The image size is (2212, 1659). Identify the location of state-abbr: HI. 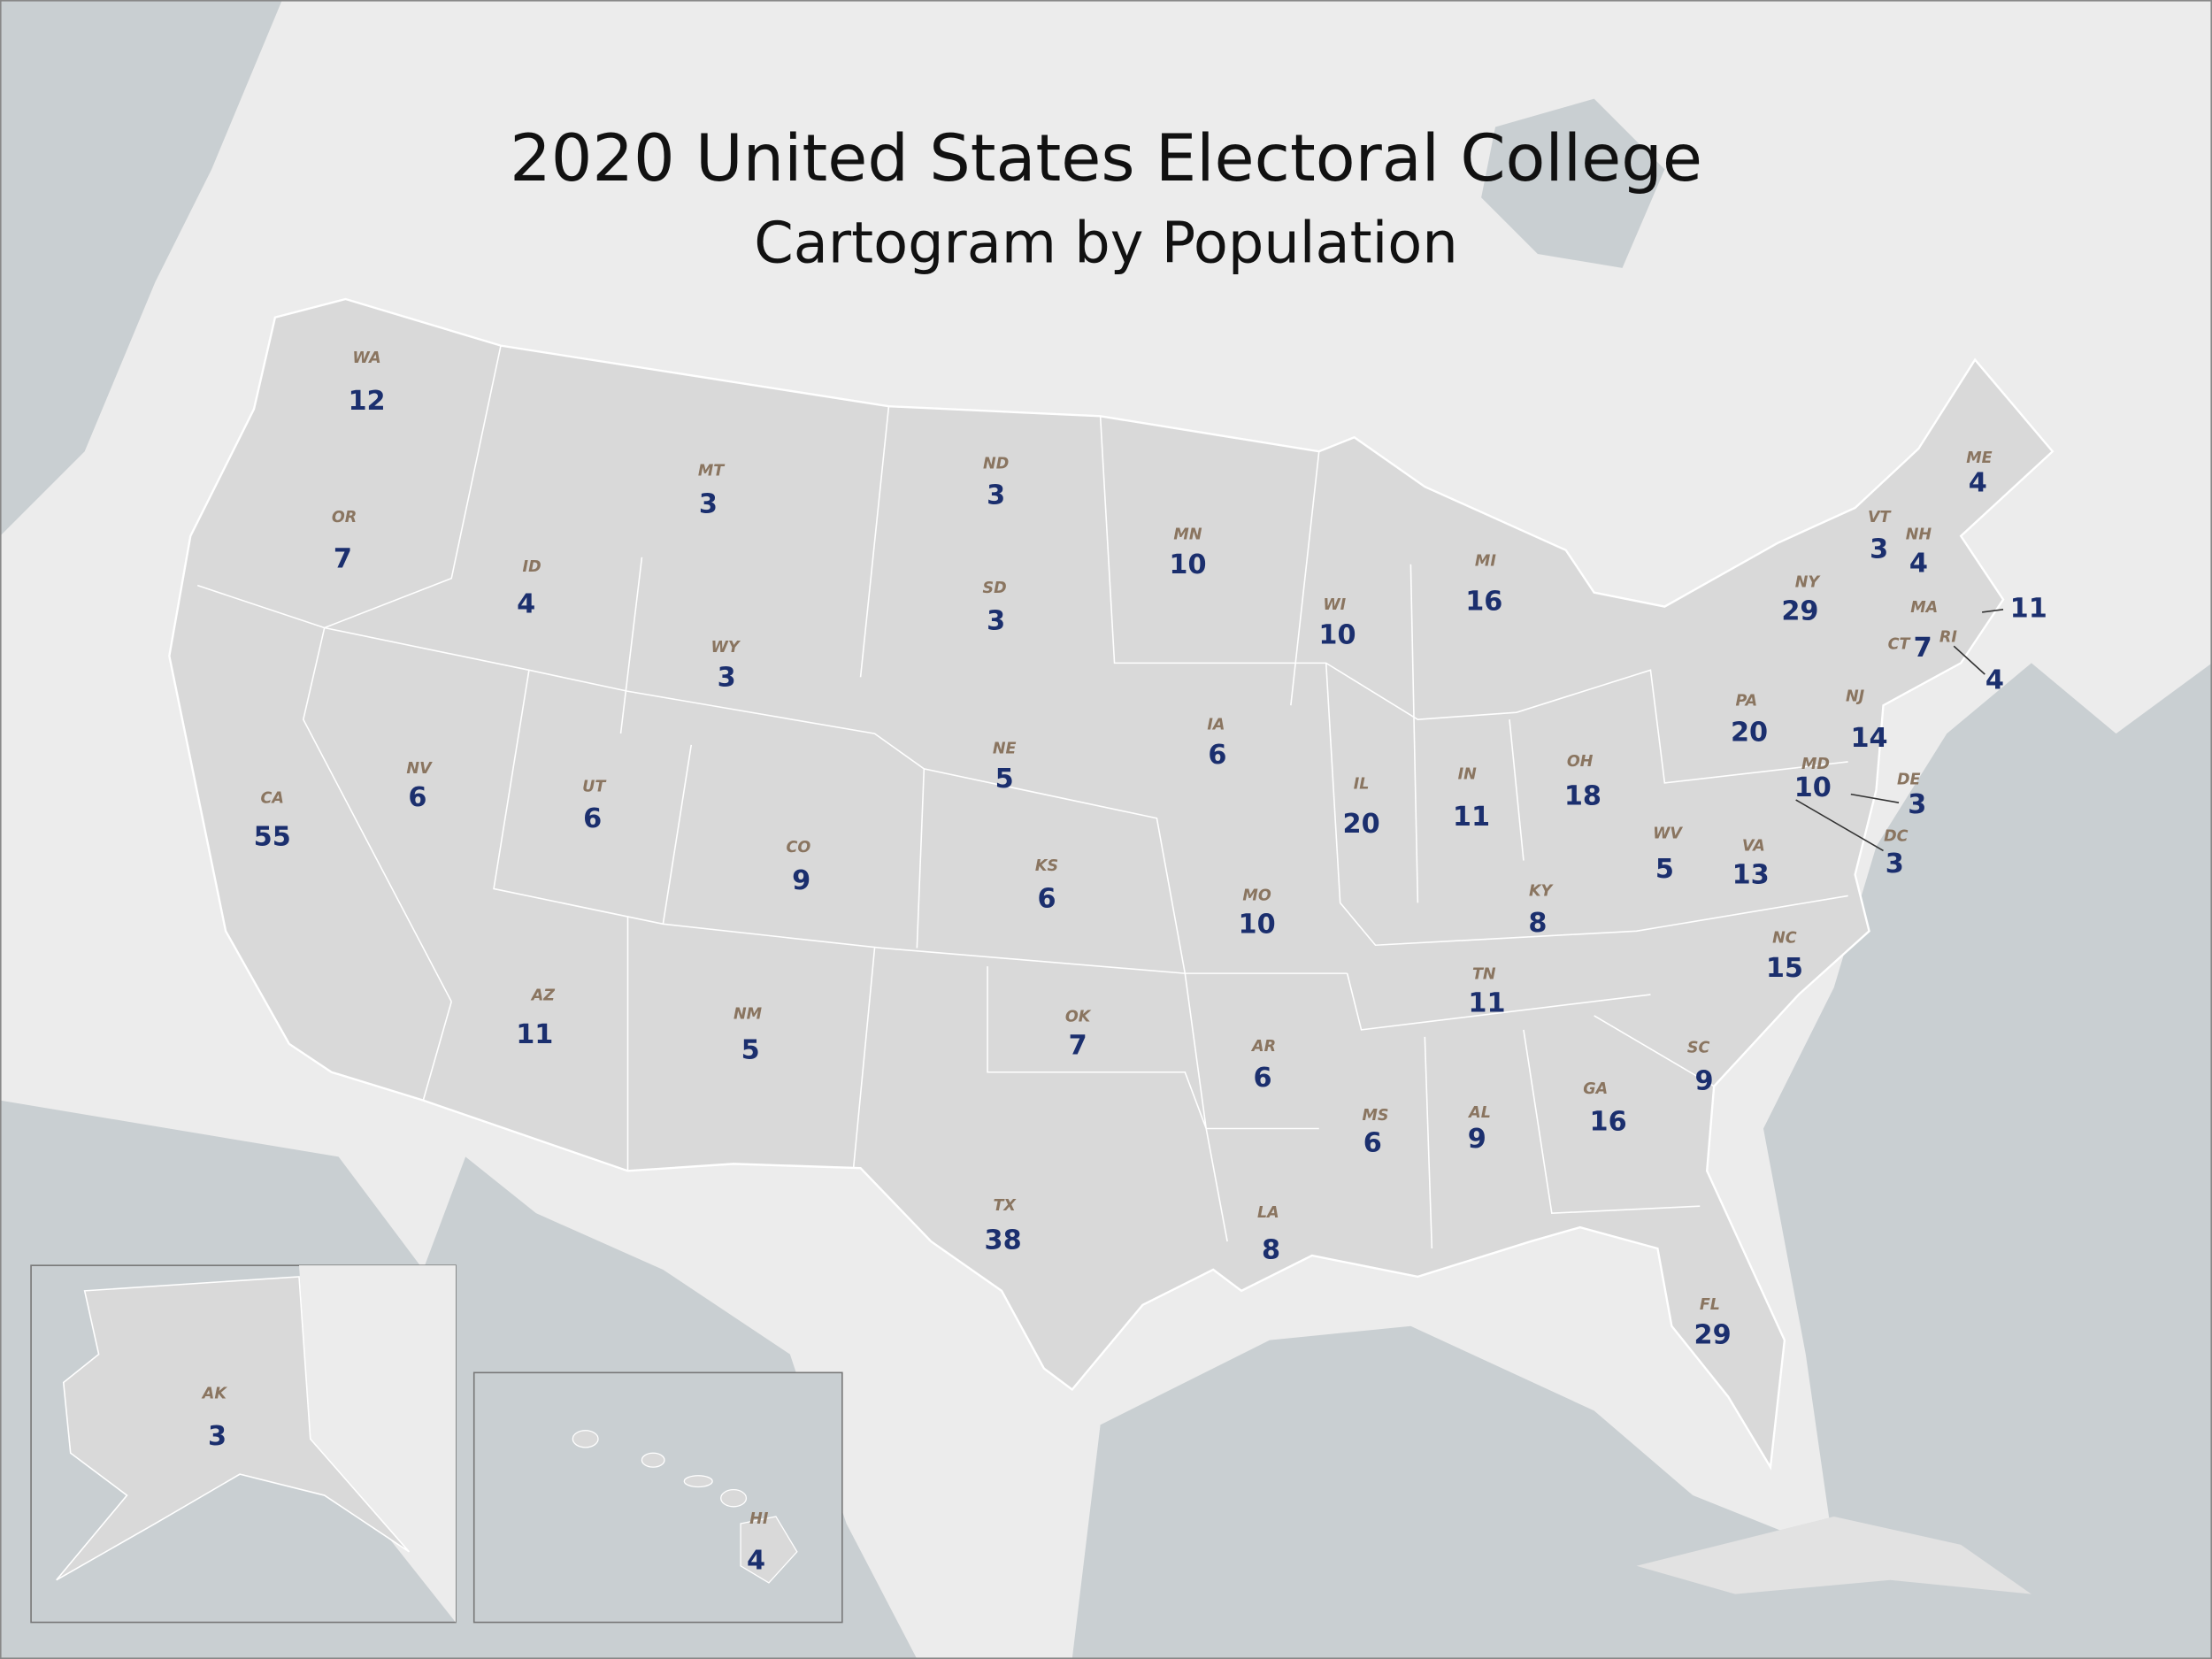
(759, 1519).